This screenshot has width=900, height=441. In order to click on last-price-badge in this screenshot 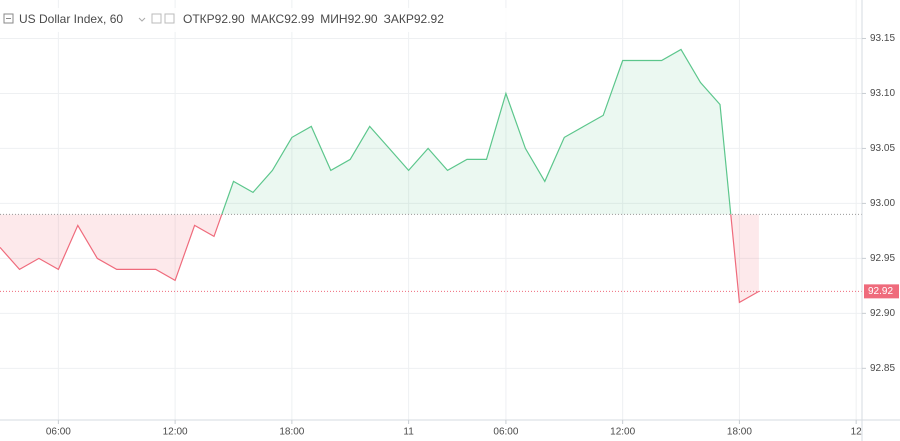, I will do `click(881, 291)`.